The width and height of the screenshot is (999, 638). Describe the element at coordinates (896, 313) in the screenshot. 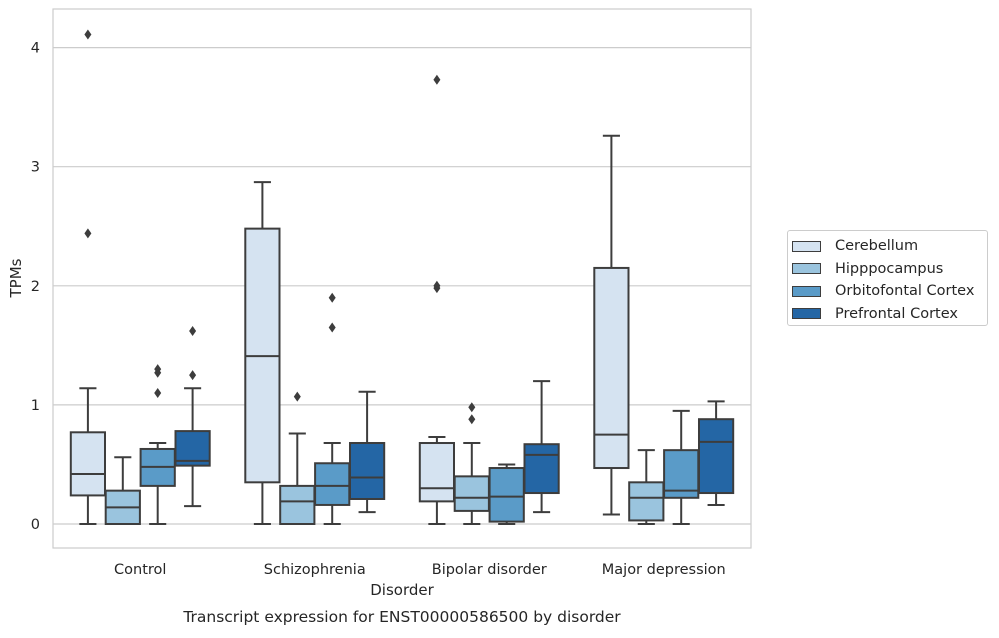

I see `legend-label: Prefrontal Cortex` at that location.